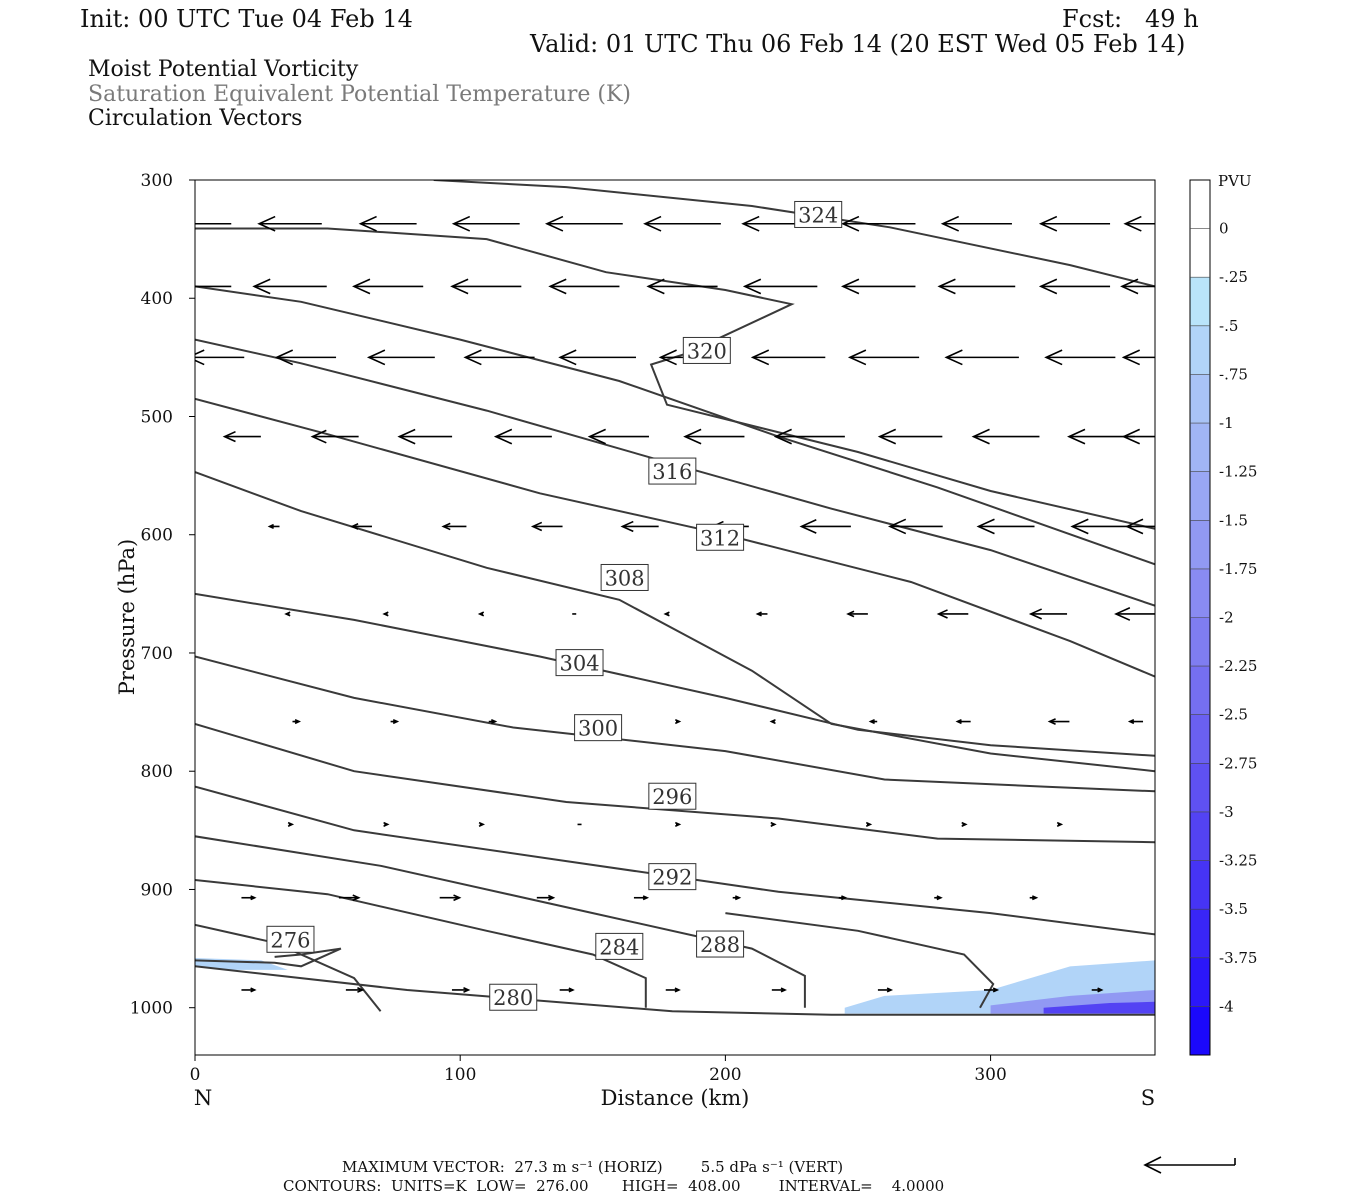 Image resolution: width=1350 pixels, height=1200 pixels. Describe the element at coordinates (203, 1098) in the screenshot. I see `north-label: N` at that location.